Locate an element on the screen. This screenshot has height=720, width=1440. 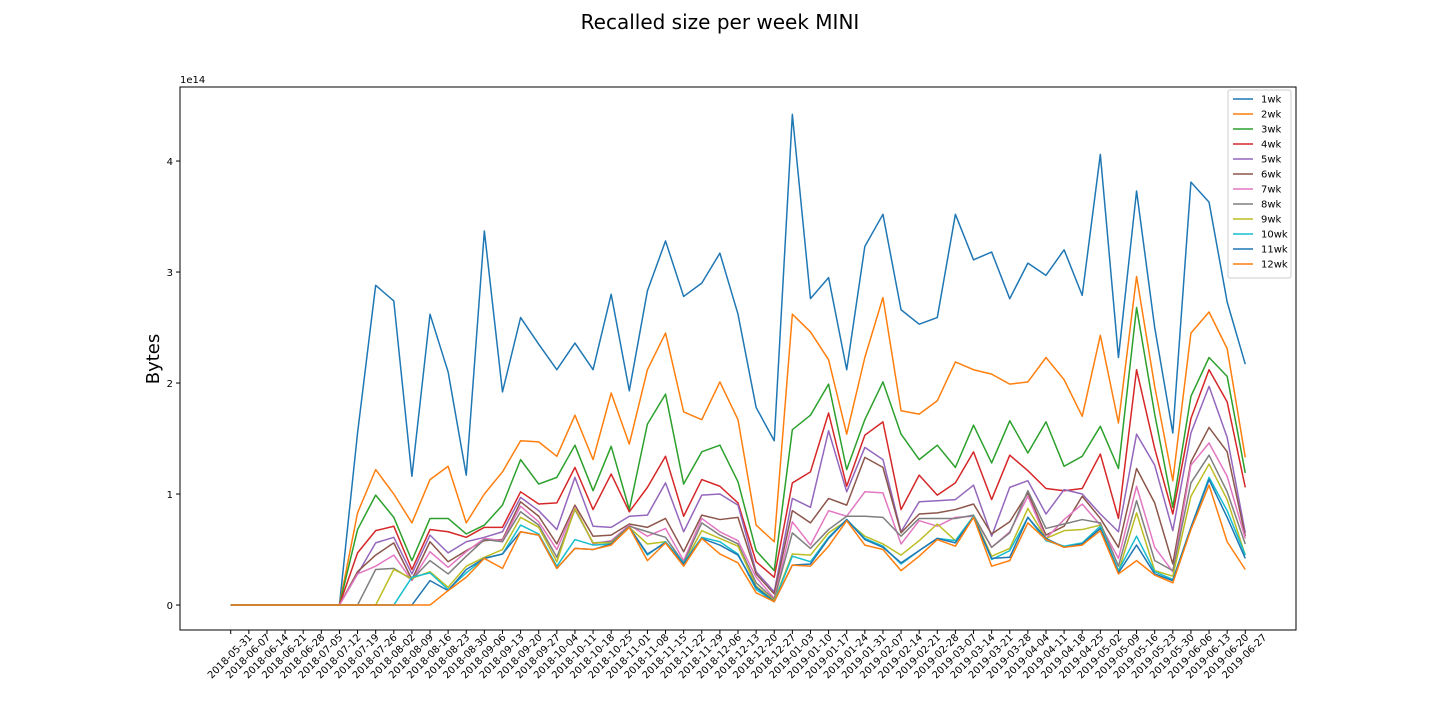
legend-label: 3wk is located at coordinates (1271, 130).